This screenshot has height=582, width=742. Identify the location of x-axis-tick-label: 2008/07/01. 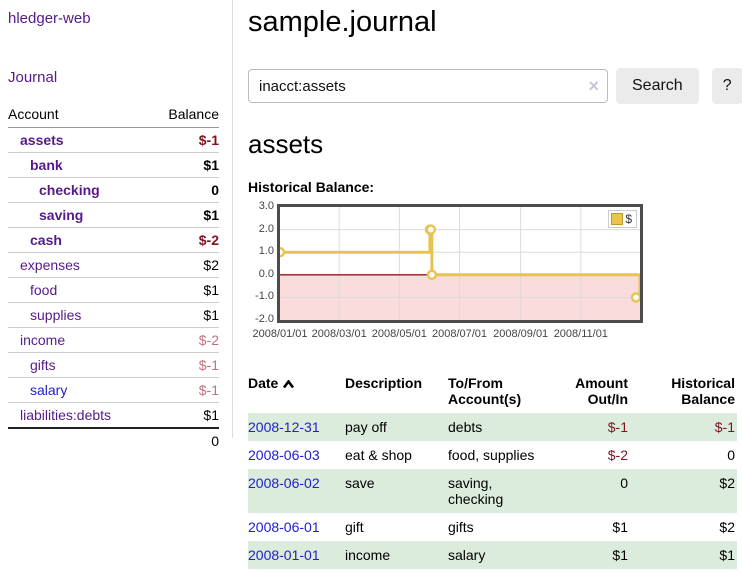
(459, 334).